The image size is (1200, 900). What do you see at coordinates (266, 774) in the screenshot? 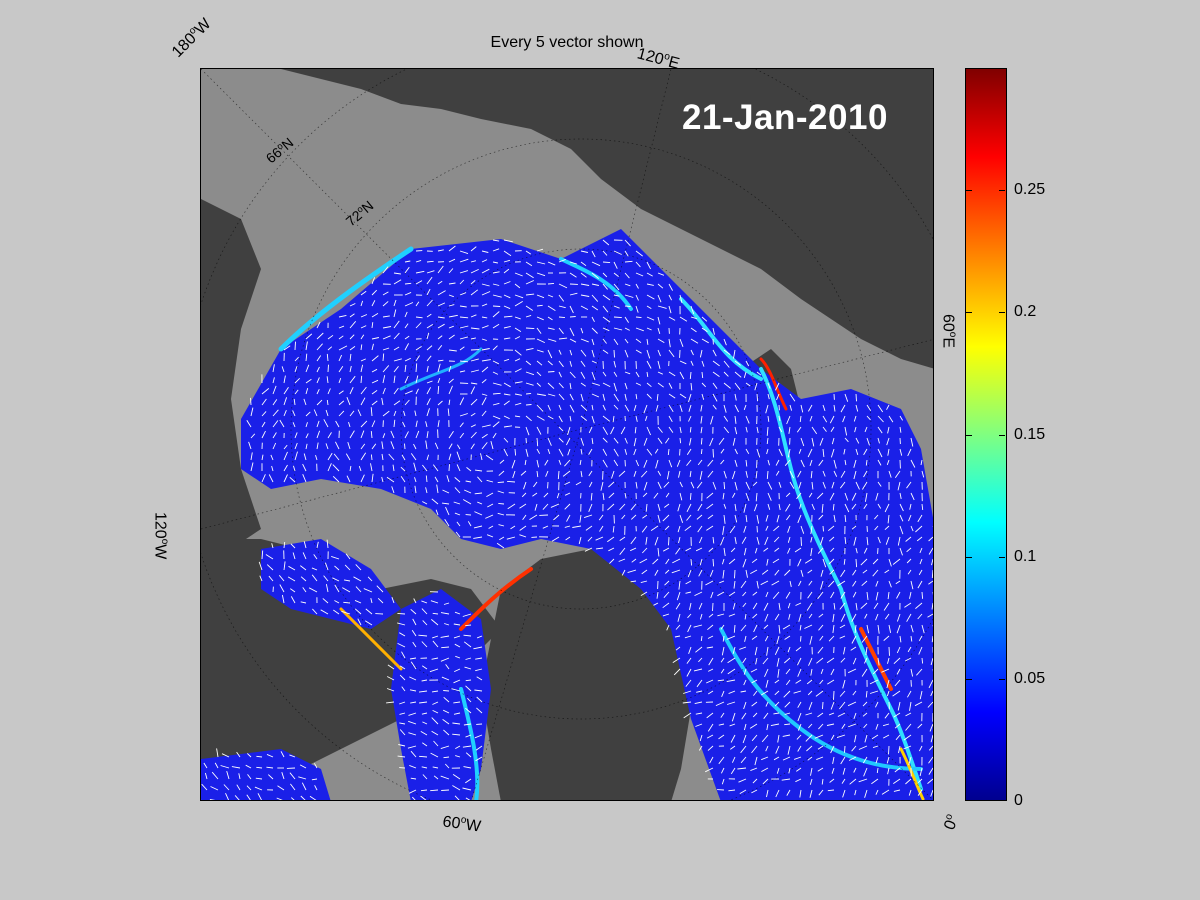
I see `ice-beaufort-lower` at bounding box center [266, 774].